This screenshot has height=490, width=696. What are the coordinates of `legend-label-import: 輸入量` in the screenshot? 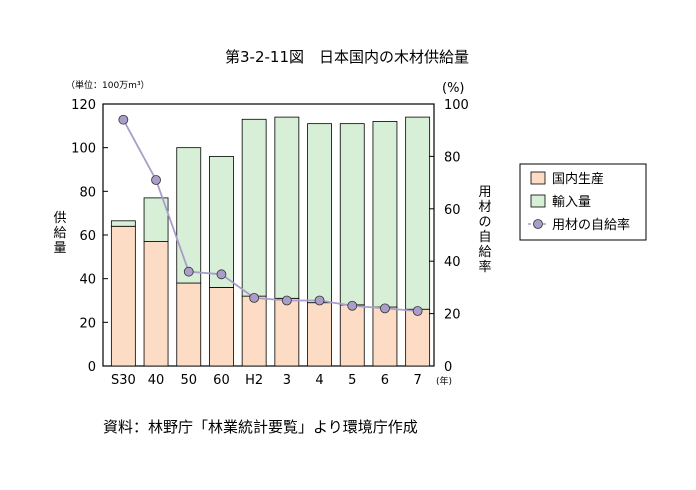 It's located at (571, 202).